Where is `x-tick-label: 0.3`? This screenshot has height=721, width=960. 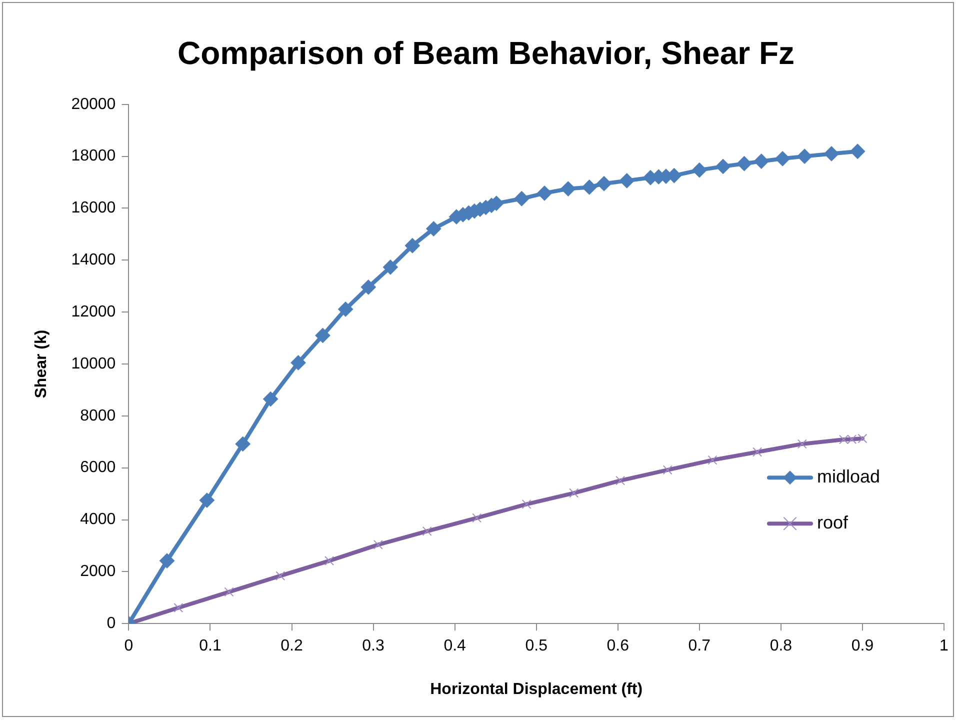 x-tick-label: 0.3 is located at coordinates (373, 646).